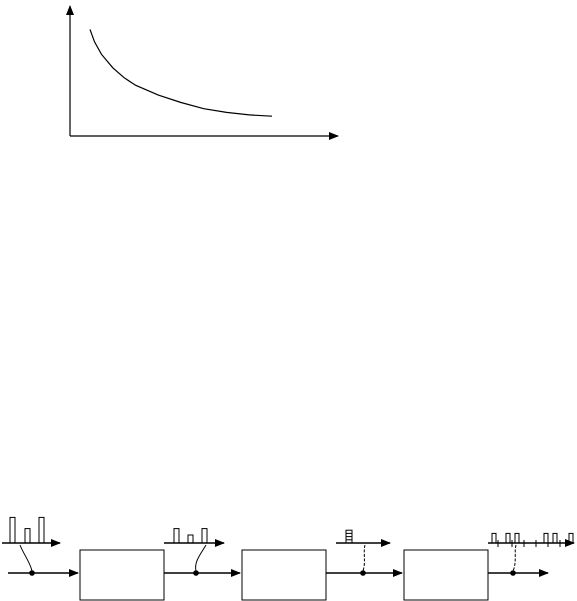  What do you see at coordinates (181, 73) in the screenshot?
I see `decay-curve` at bounding box center [181, 73].